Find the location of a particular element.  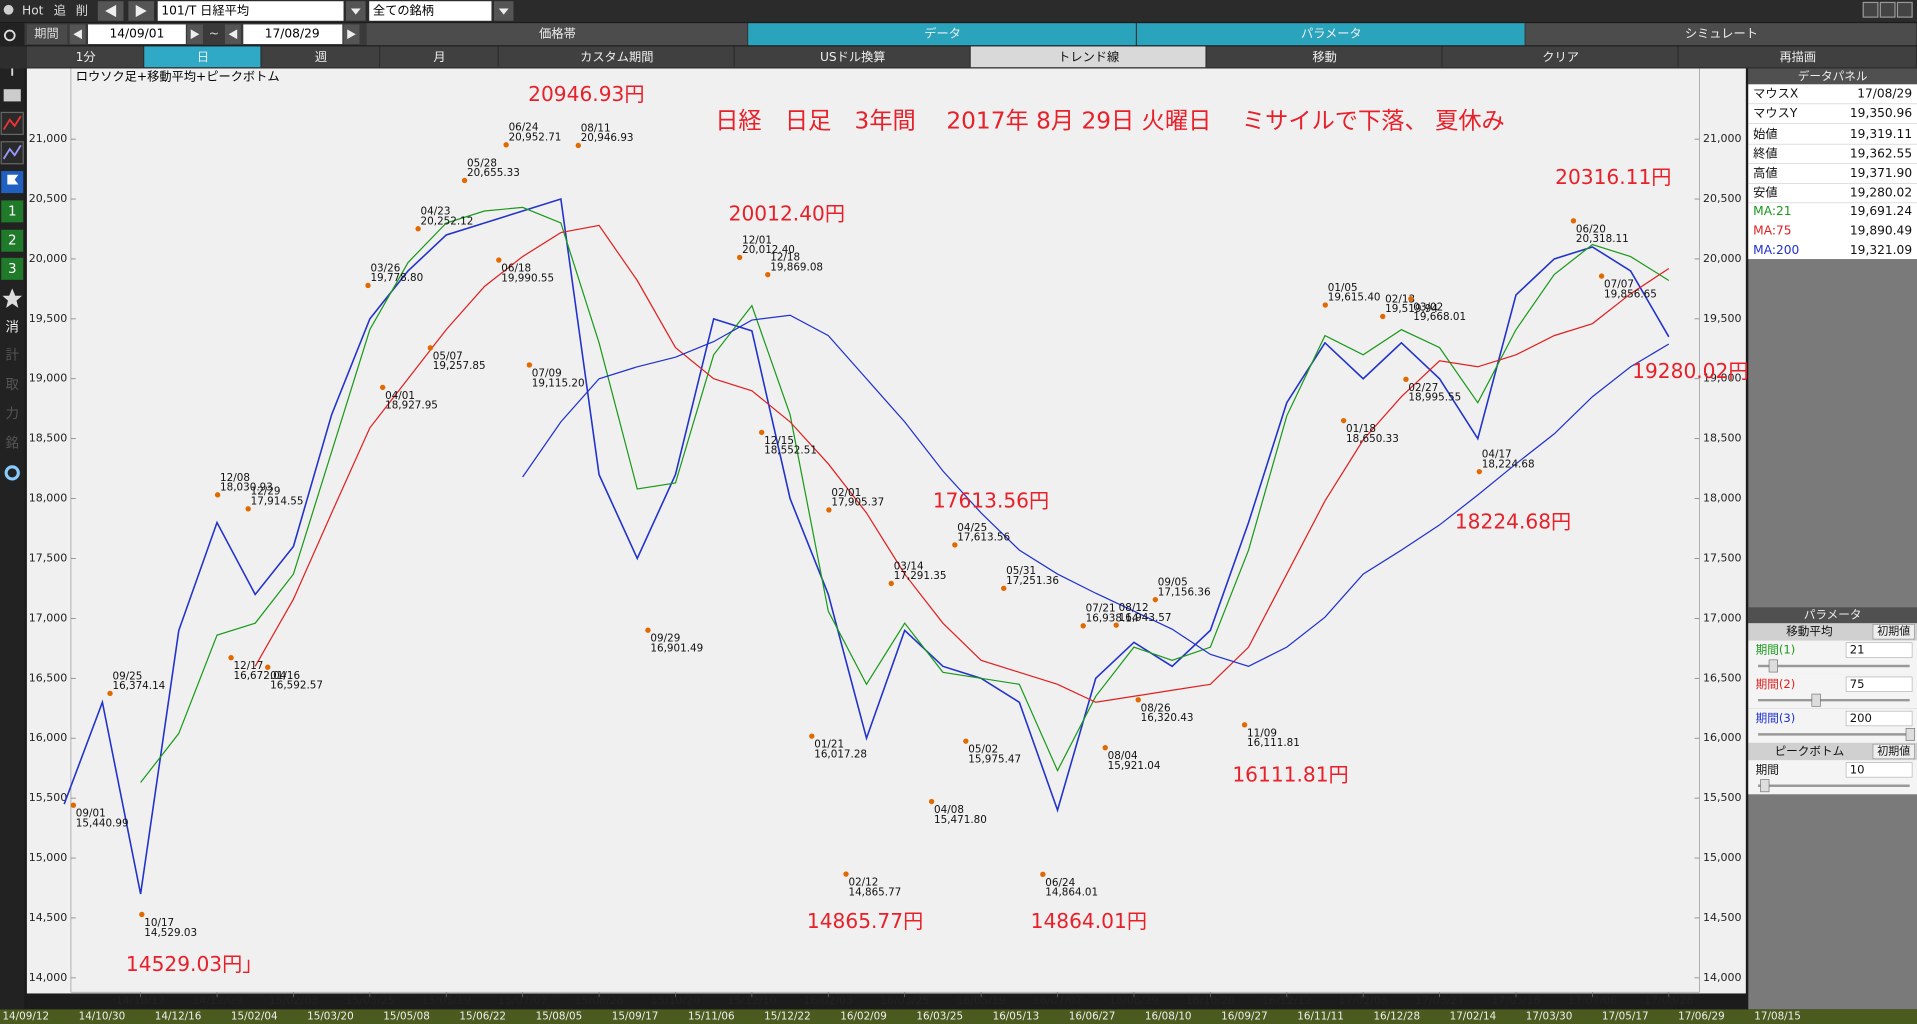

peak-value: 15,921.04 is located at coordinates (1134, 766).